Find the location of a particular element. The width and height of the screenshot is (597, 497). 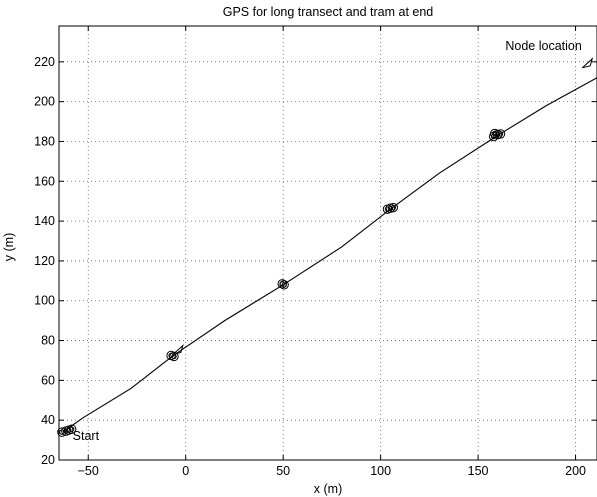

x-tick-label: 200 is located at coordinates (575, 471).